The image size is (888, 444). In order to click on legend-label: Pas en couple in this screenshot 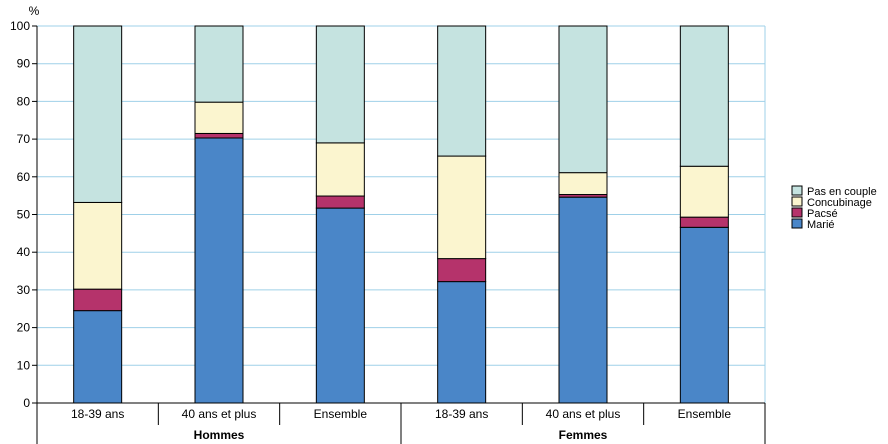, I will do `click(842, 192)`.